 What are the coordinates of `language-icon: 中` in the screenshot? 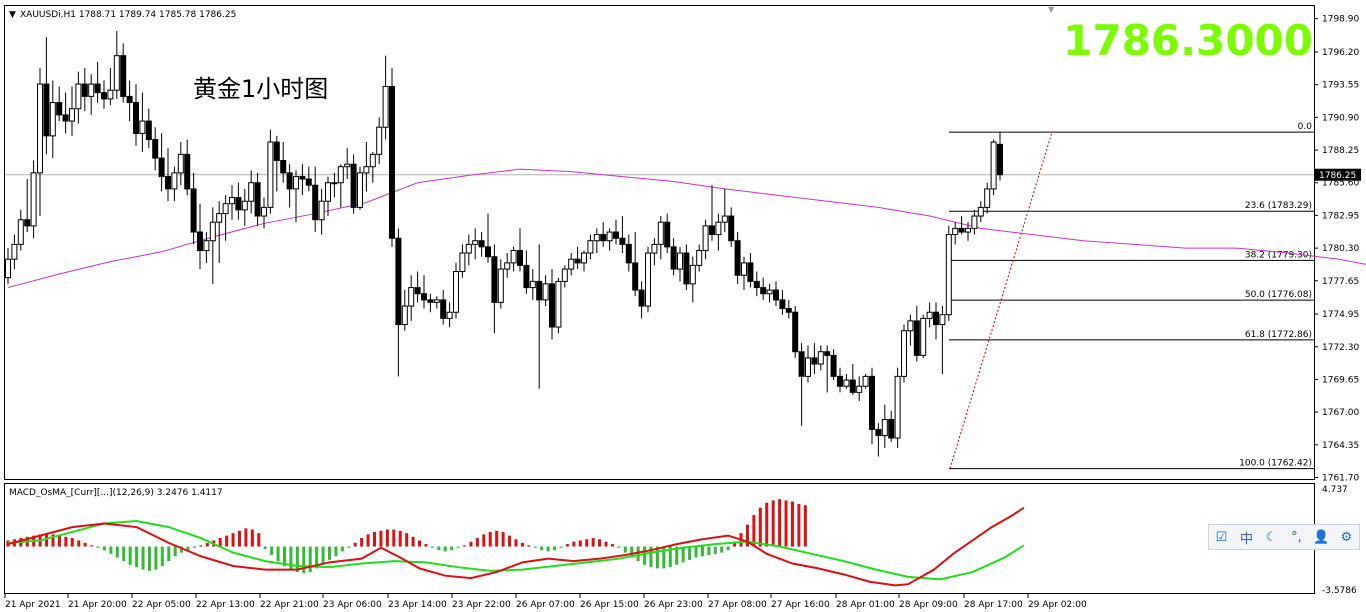 It's located at (1246, 539).